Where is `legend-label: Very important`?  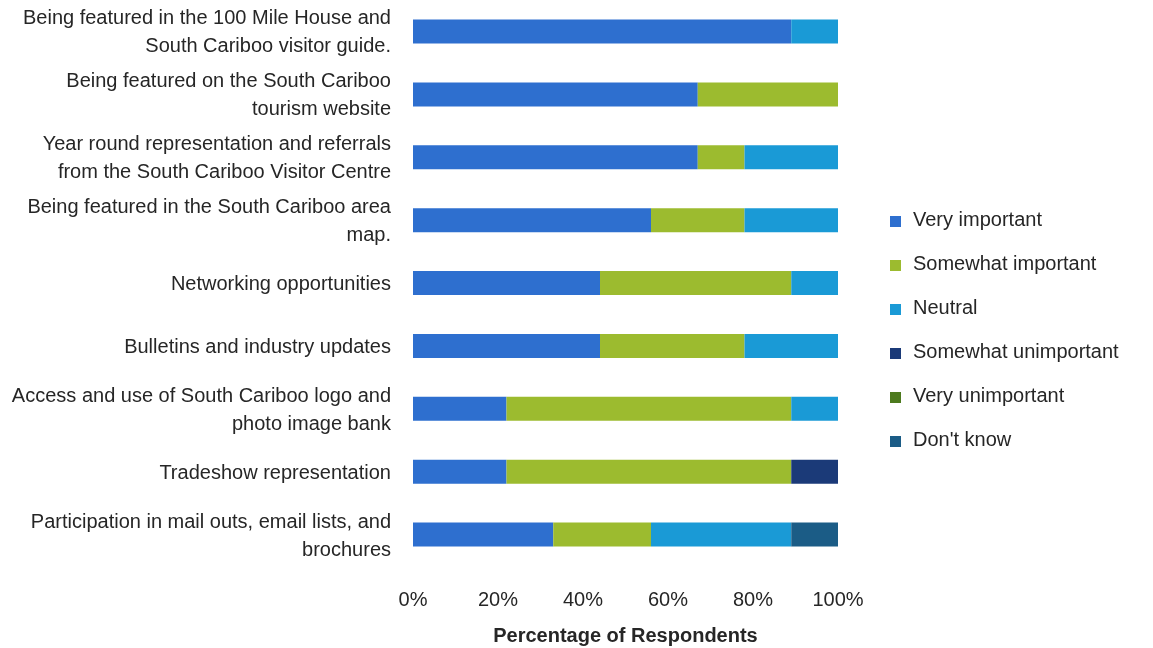 legend-label: Very important is located at coordinates (977, 219).